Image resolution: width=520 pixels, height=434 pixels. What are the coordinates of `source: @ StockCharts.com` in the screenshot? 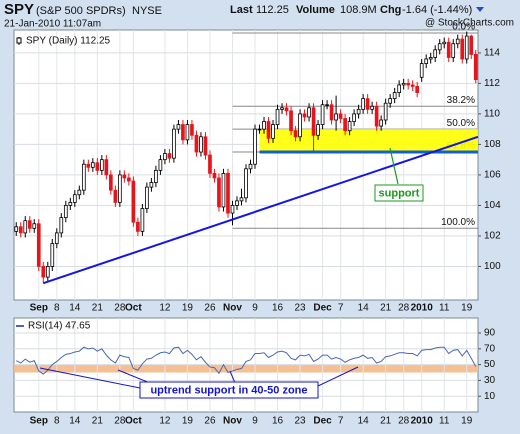 It's located at (469, 23).